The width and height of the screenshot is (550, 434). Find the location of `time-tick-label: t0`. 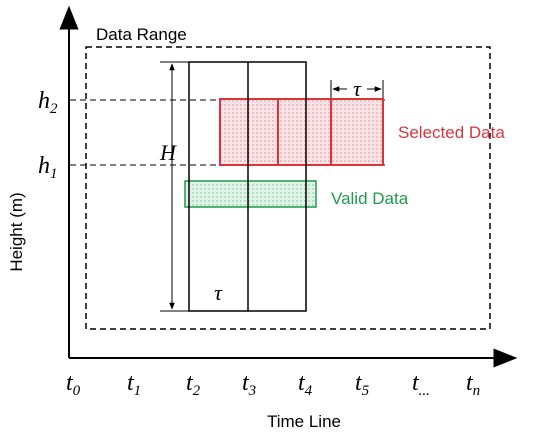

time-tick-label: t0 is located at coordinates (73, 384).